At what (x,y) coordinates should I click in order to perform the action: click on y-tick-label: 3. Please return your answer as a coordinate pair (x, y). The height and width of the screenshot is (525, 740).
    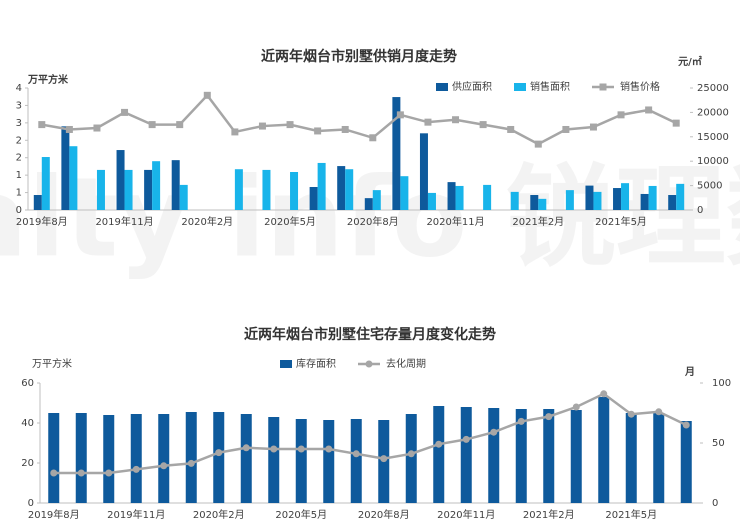
    Looking at the image, I should click on (19, 123).